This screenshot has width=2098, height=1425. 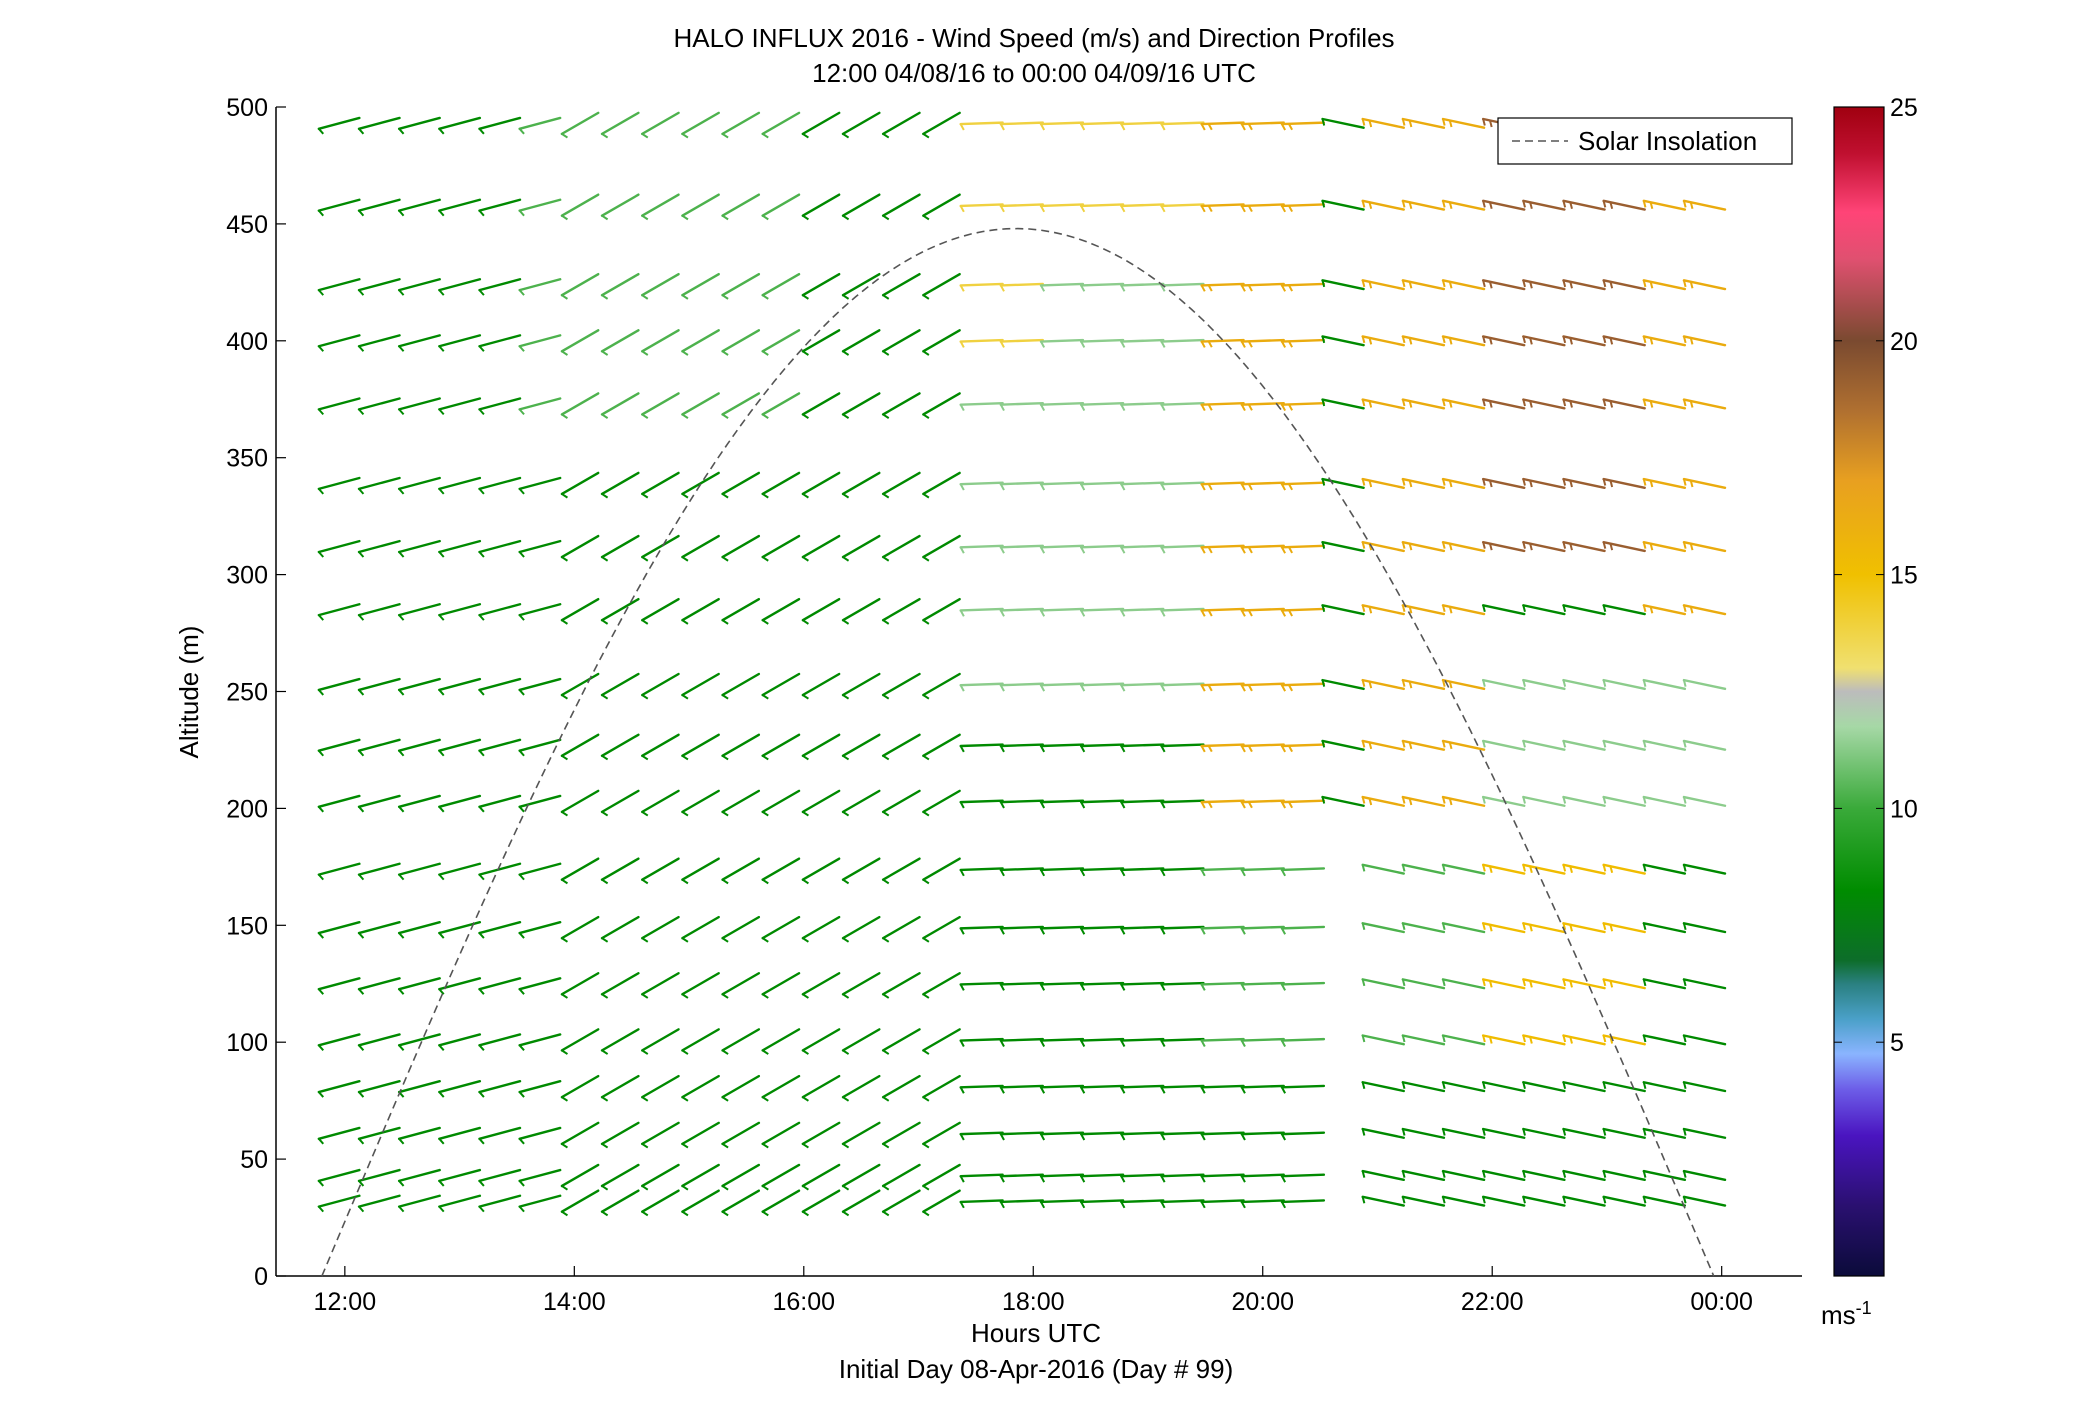 What do you see at coordinates (1492, 1302) in the screenshot?
I see `x-tick-label: 22:00` at bounding box center [1492, 1302].